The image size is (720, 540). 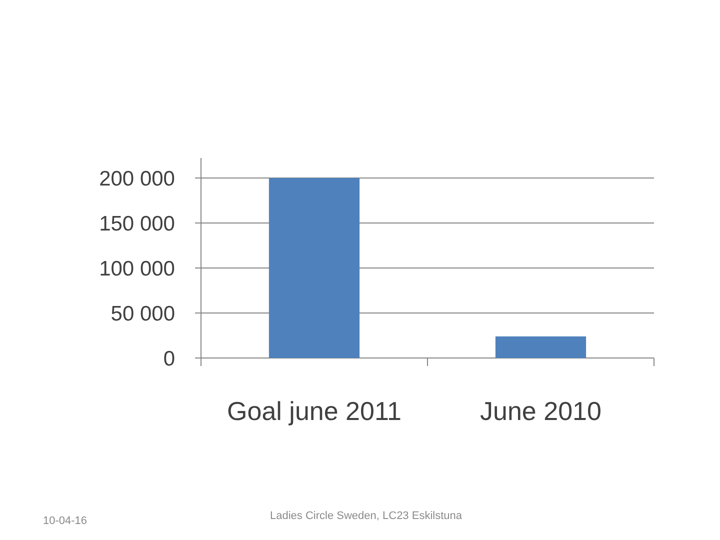 I want to click on text: Ladies Circle Sweden, LC23 Eskilstuna, so click(x=366, y=516).